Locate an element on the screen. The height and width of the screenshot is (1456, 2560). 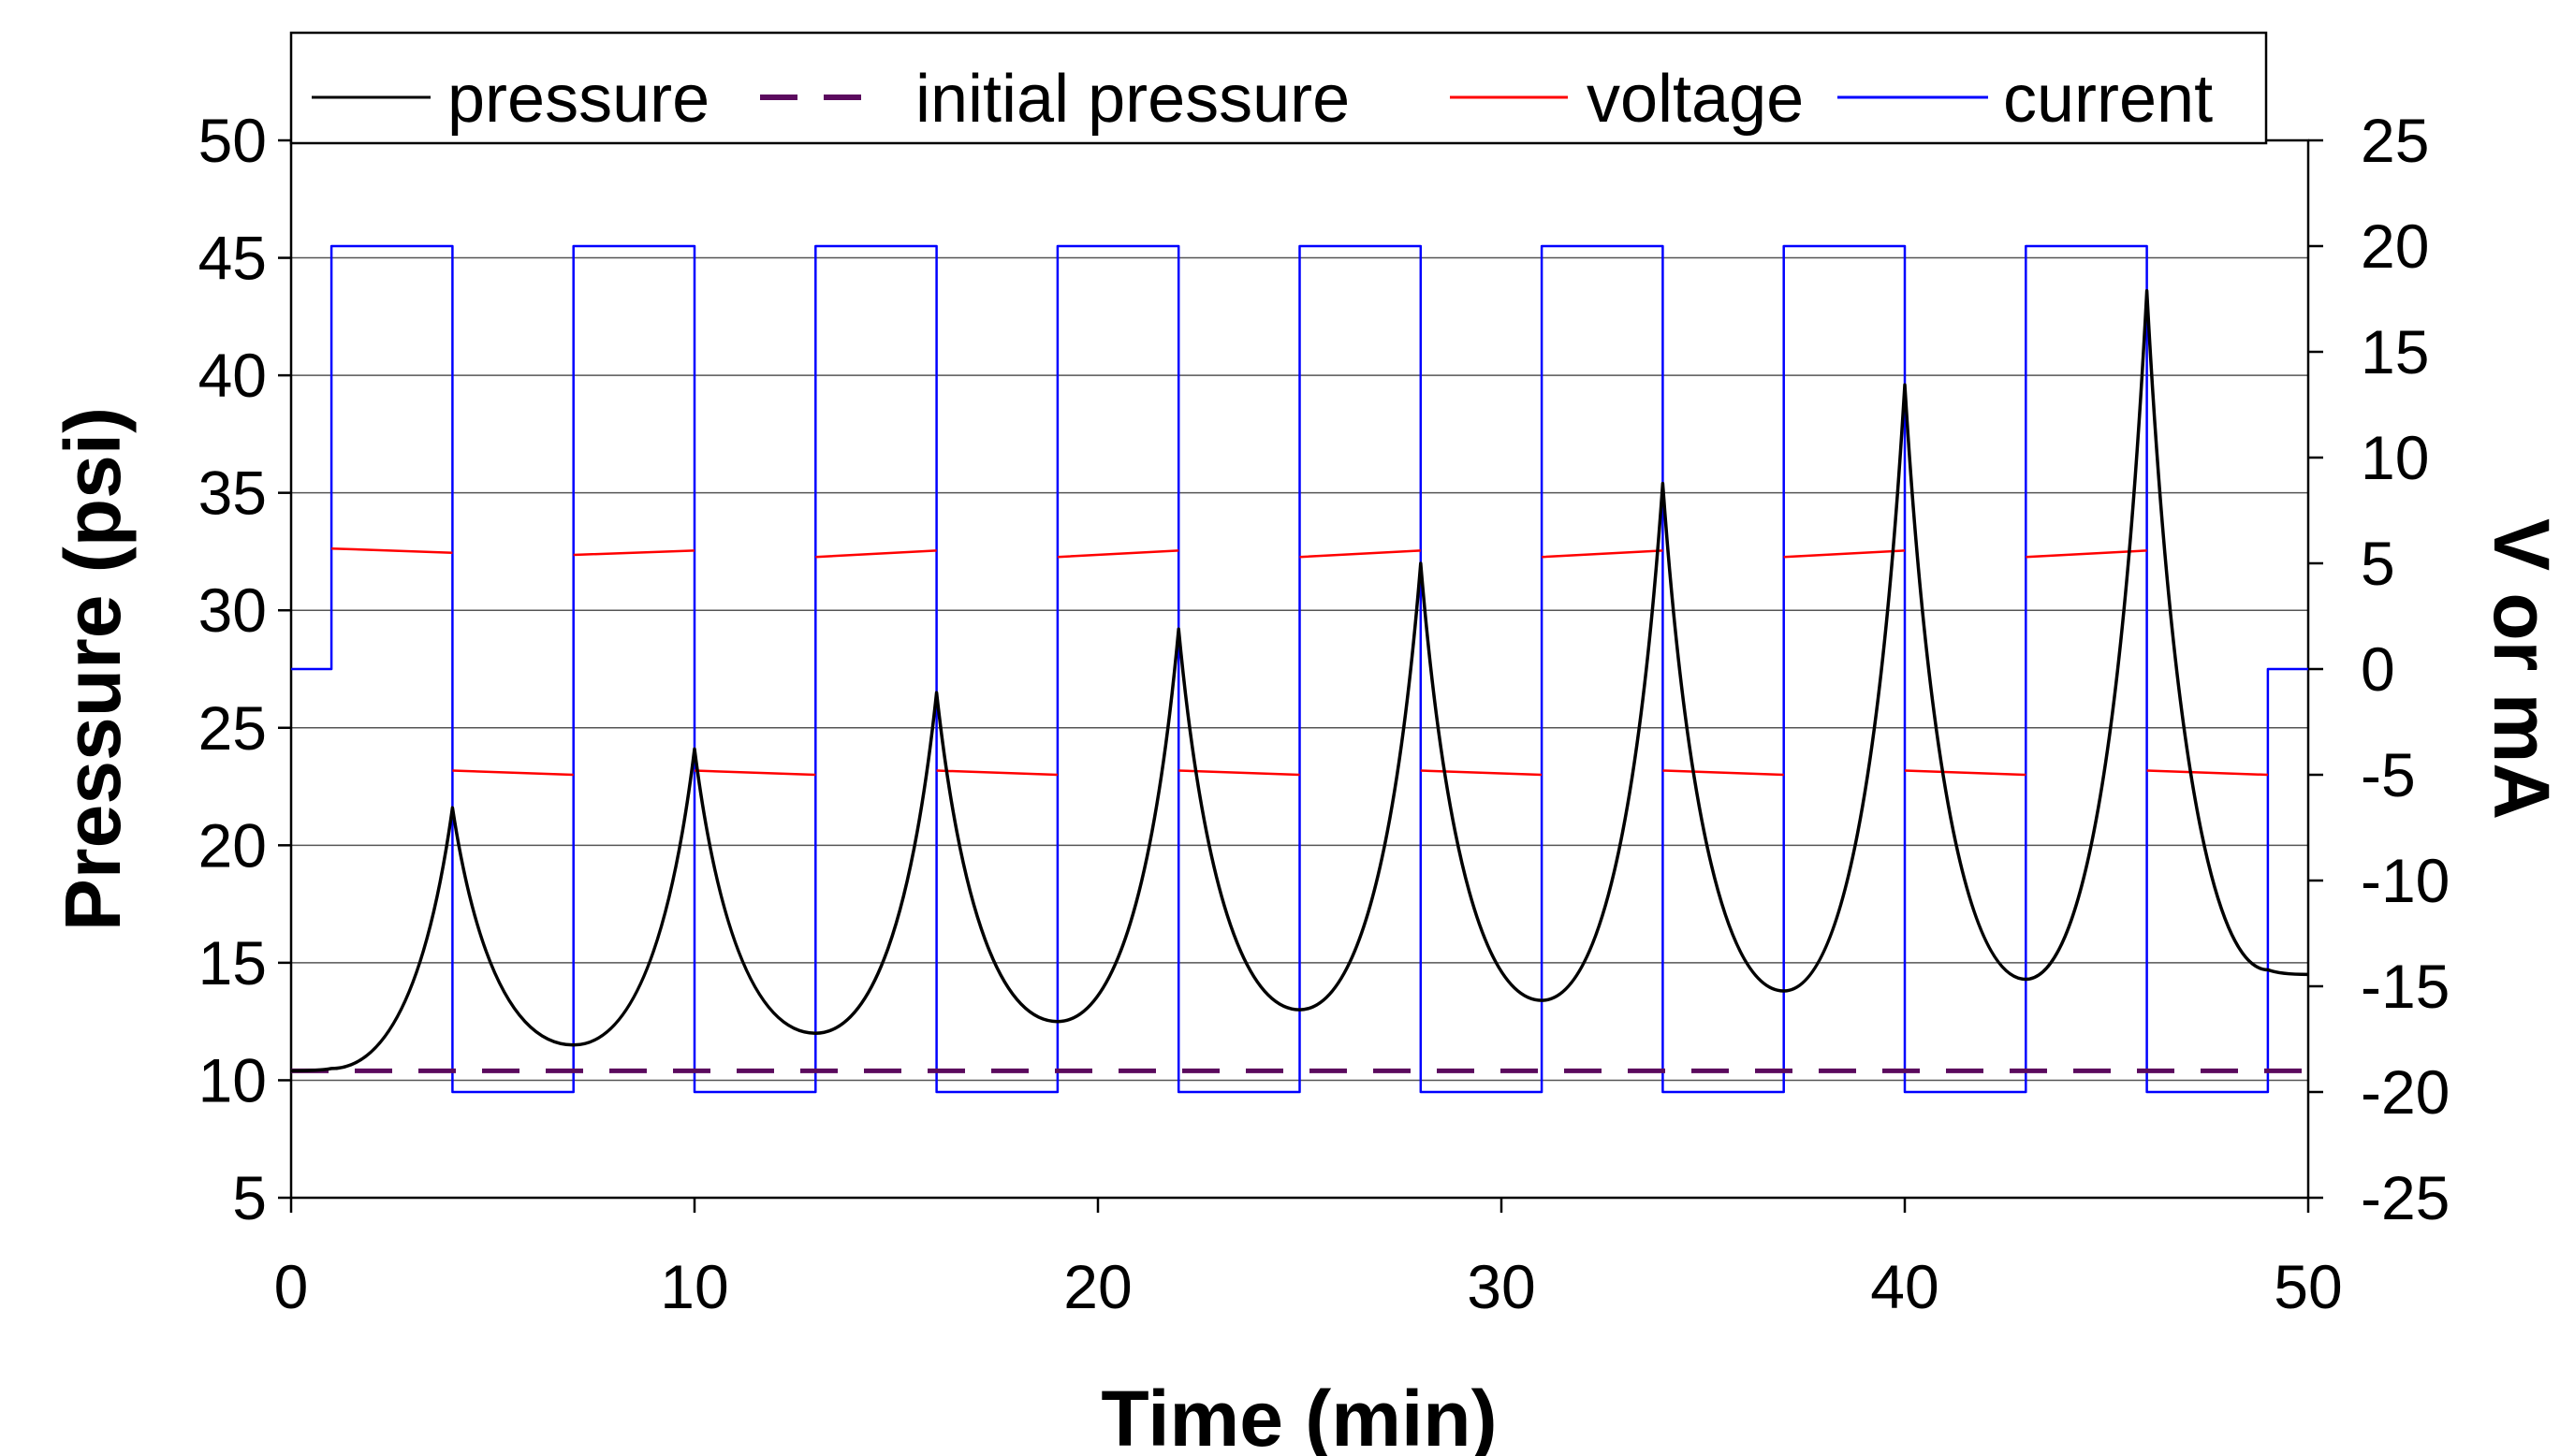
y-tick-label: 15 is located at coordinates (232, 963).